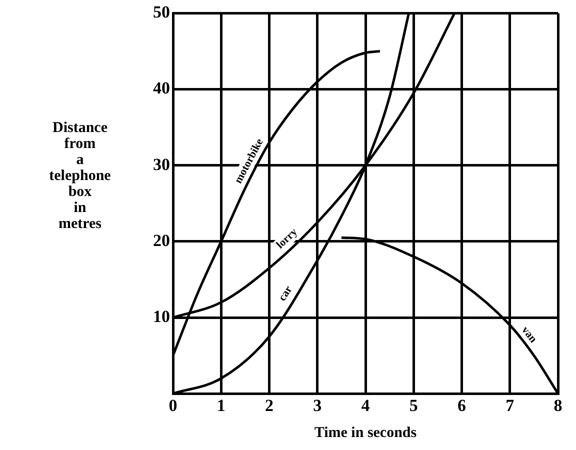 The width and height of the screenshot is (576, 450). Describe the element at coordinates (317, 406) in the screenshot. I see `x-tick-label: 3` at that location.